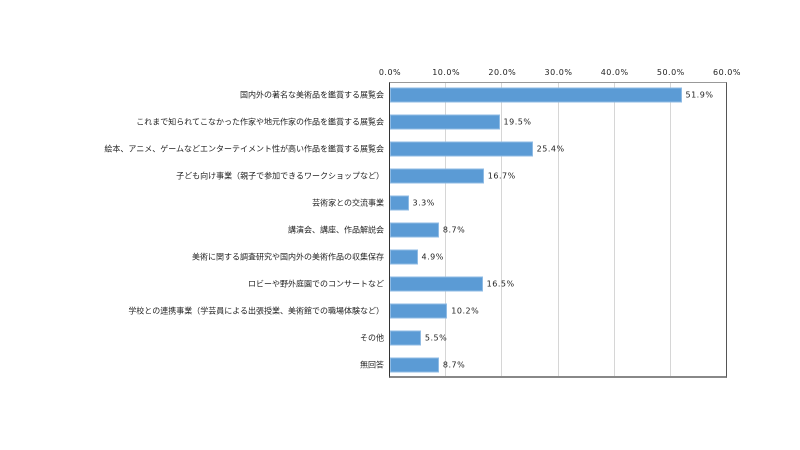 The width and height of the screenshot is (800, 450). I want to click on category-label: 子ども向け事業（親子で参加できるワークショップなど）, so click(280, 176).